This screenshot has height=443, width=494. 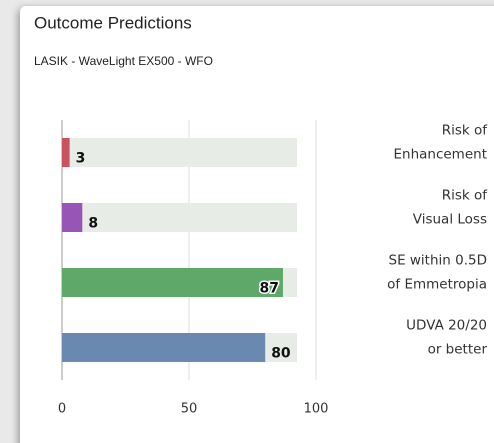 I want to click on value-label: 87, so click(x=268, y=289).